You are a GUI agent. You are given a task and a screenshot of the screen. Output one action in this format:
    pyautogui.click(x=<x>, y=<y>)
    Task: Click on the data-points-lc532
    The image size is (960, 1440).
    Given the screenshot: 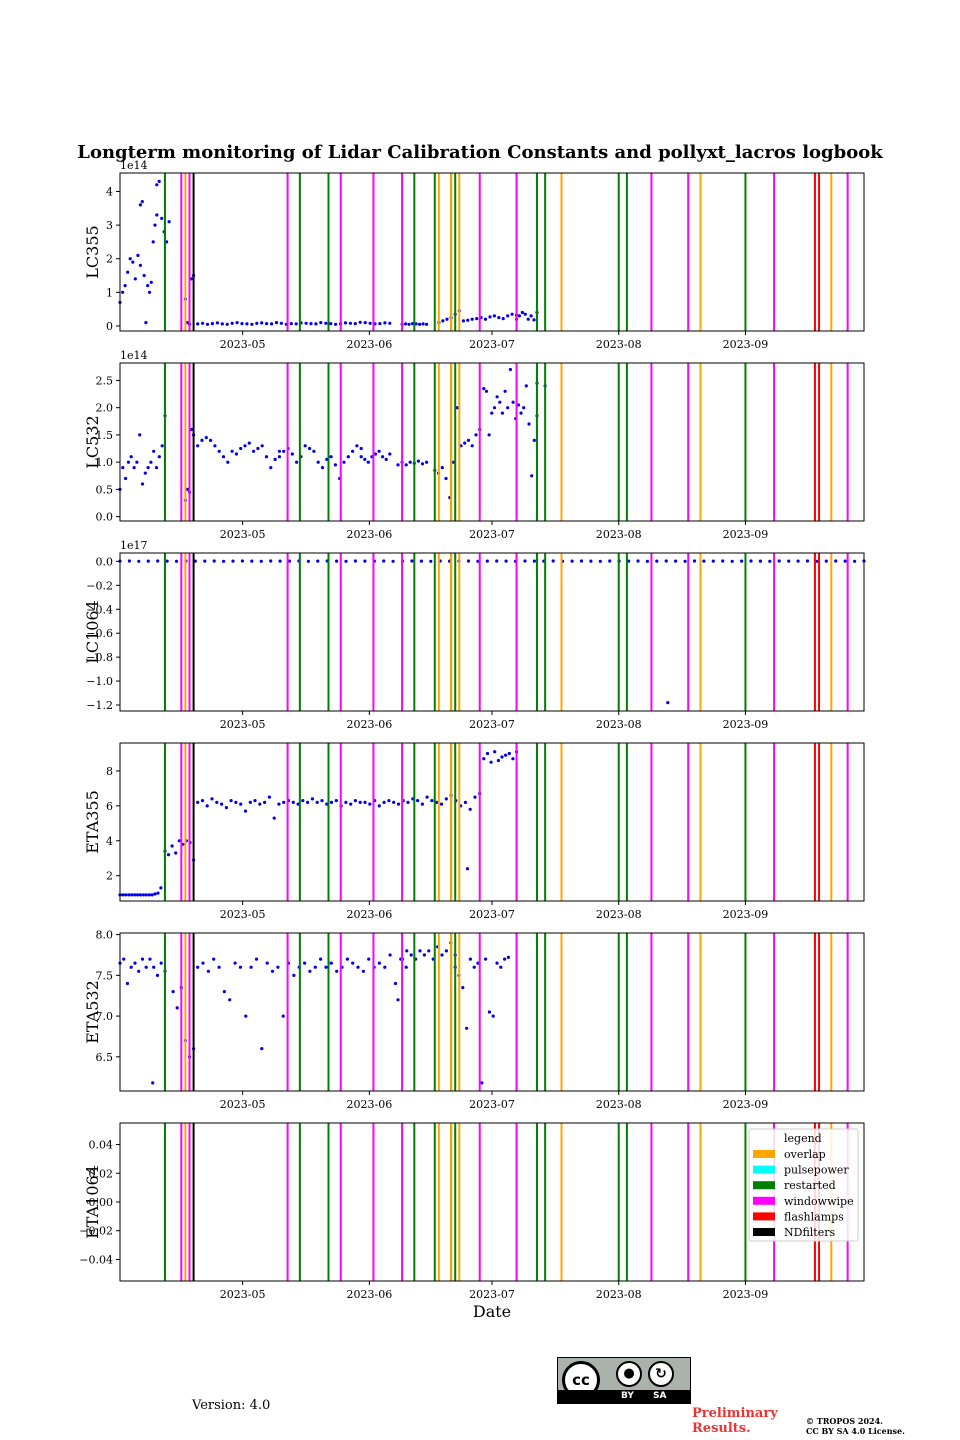 What is the action you would take?
    pyautogui.click(x=332, y=434)
    